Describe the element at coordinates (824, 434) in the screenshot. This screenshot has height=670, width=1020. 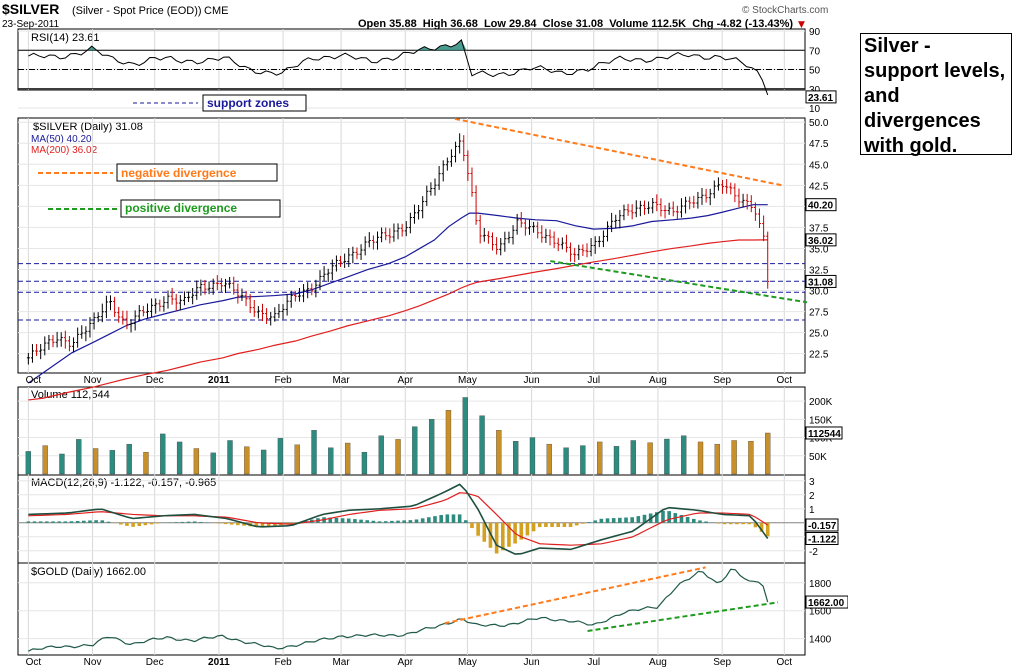
I see `volume-value-tag: 112544` at that location.